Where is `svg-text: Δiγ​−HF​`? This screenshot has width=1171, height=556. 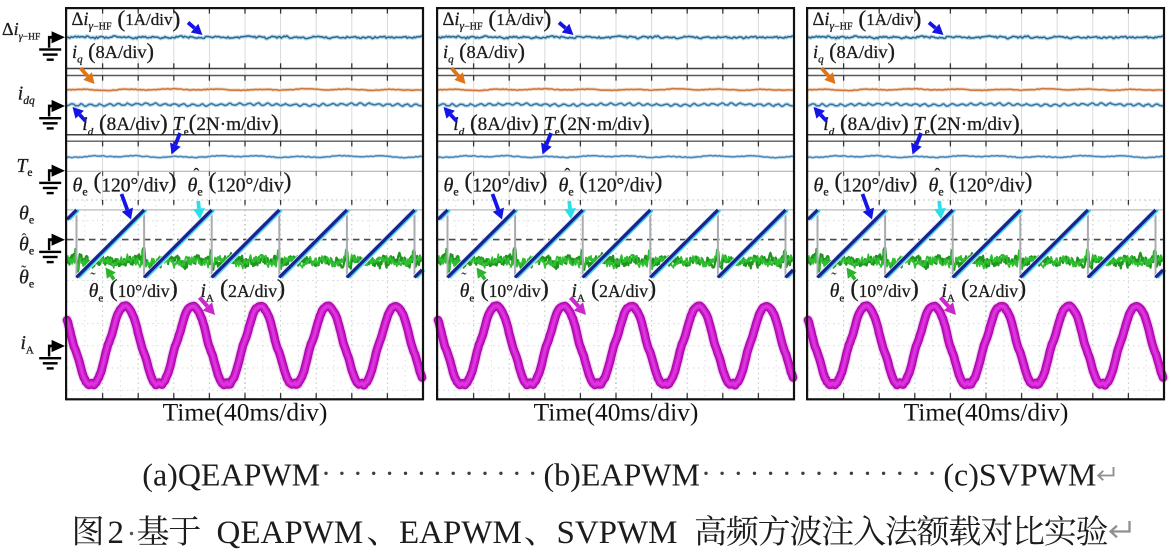
svg-text: Δiγ​−HF​ is located at coordinates (21, 30).